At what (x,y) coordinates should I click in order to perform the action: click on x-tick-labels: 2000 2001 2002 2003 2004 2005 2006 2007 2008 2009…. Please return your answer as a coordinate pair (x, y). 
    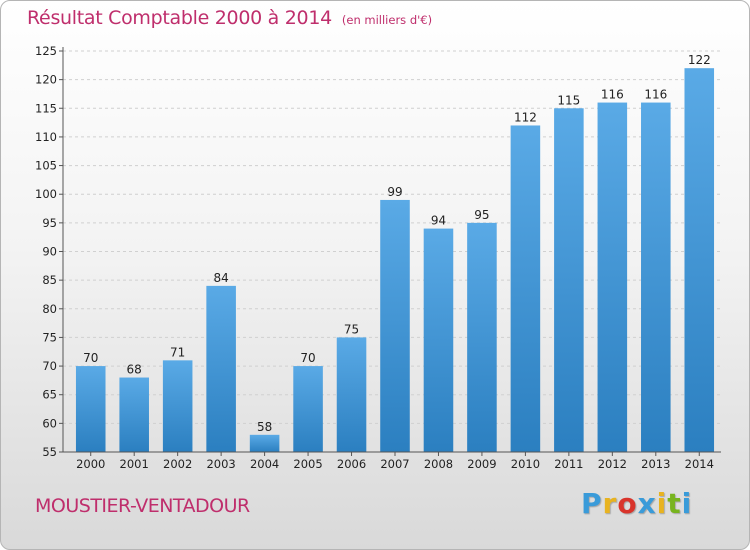
    Looking at the image, I should click on (395, 461).